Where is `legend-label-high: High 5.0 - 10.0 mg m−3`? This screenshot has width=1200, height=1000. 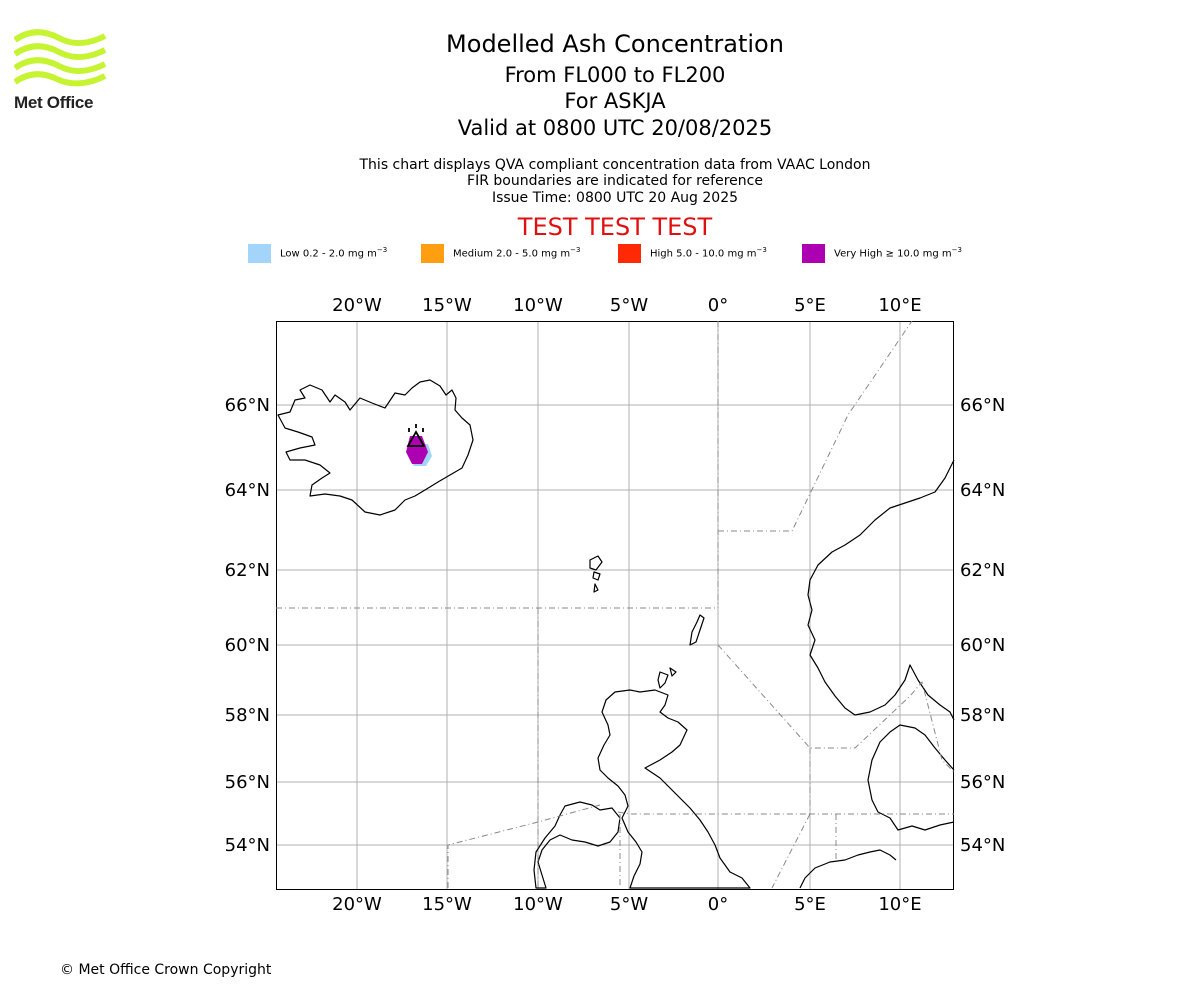 legend-label-high: High 5.0 - 10.0 mg m−3 is located at coordinates (708, 253).